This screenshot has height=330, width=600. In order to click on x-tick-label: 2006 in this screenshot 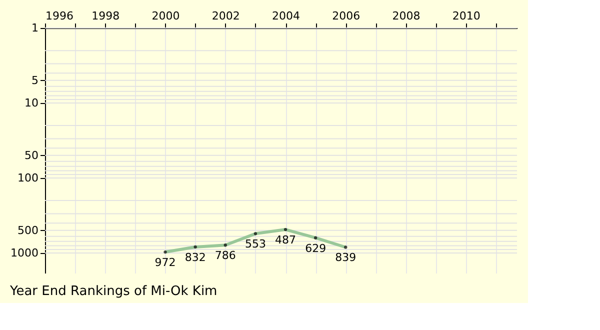, I will do `click(346, 16)`.